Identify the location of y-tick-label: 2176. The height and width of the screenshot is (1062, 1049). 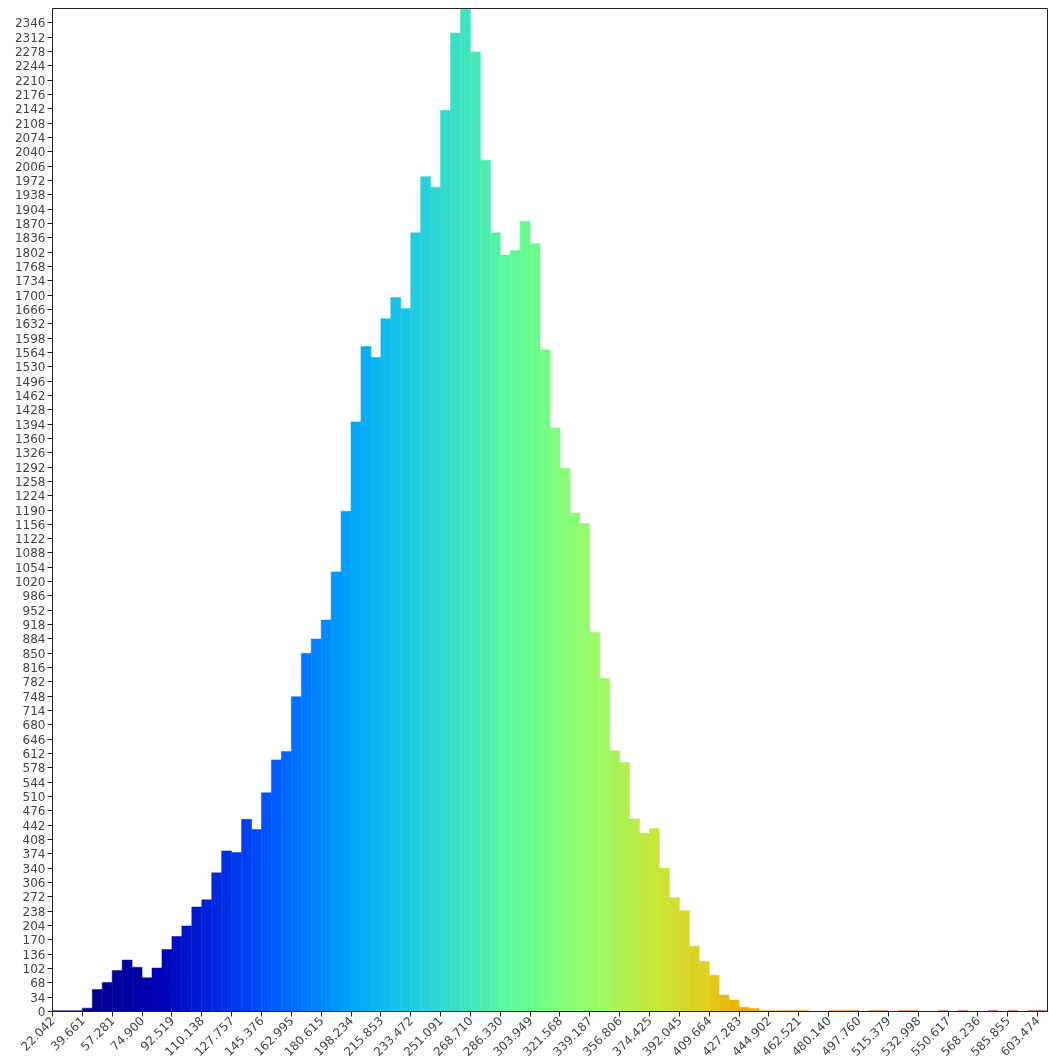
(30, 94).